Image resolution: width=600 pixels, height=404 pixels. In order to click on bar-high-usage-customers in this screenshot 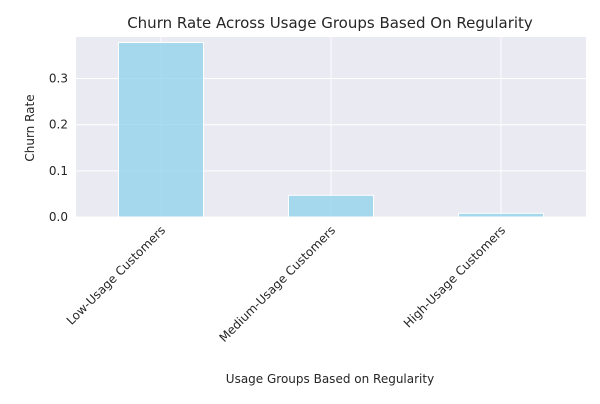, I will do `click(501, 215)`.